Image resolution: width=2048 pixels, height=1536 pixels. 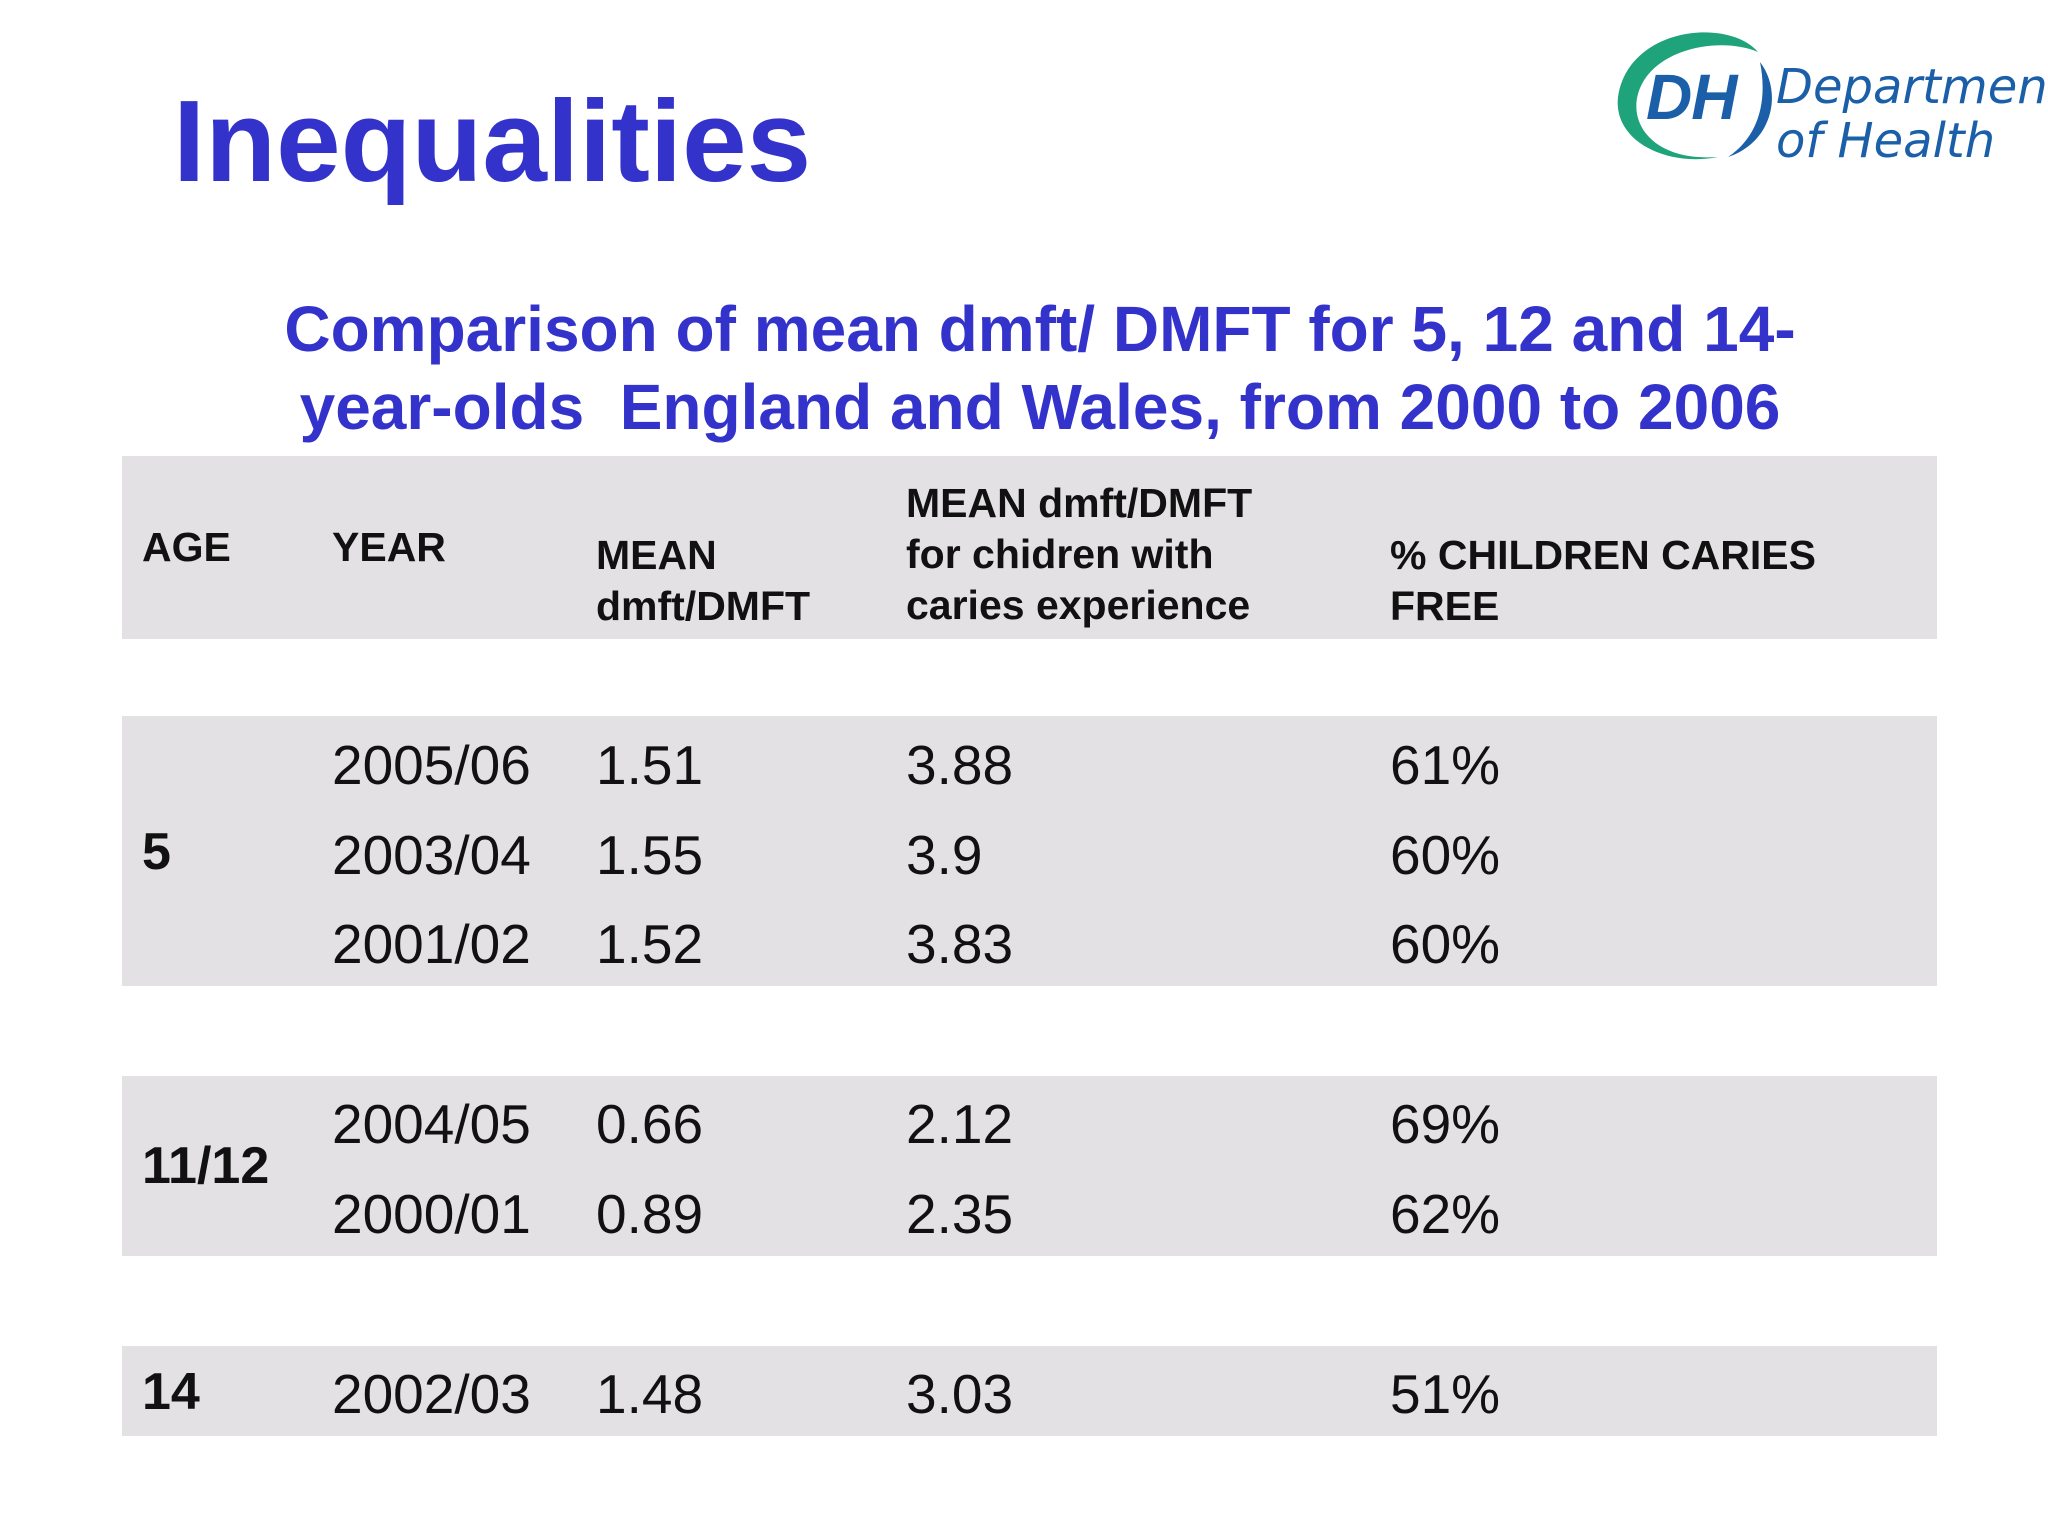 I want to click on logo-line-1: Department, so click(x=1912, y=87).